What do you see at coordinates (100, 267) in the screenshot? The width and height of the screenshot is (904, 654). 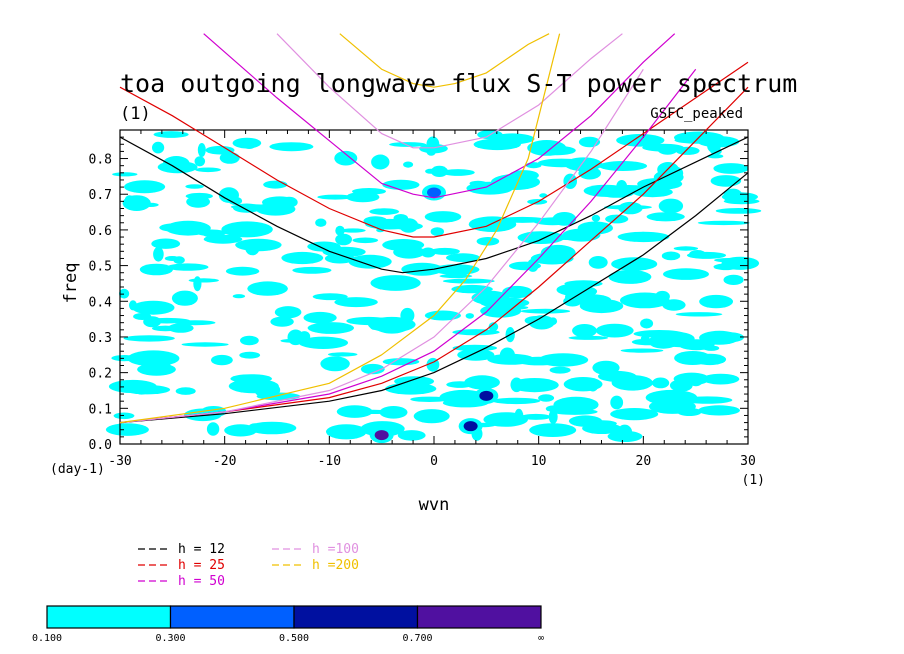 I see `y-tick-label: 0.5` at bounding box center [100, 267].